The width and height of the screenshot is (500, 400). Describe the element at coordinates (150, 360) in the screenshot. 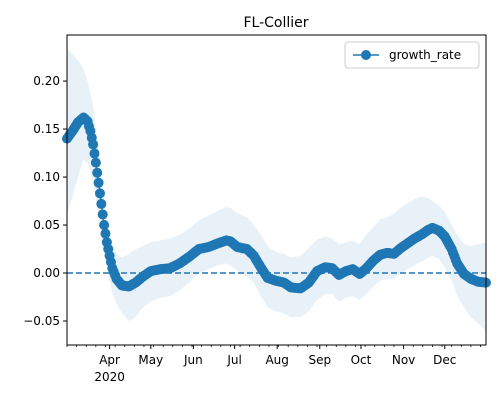

I see `x-tick-label: May` at that location.